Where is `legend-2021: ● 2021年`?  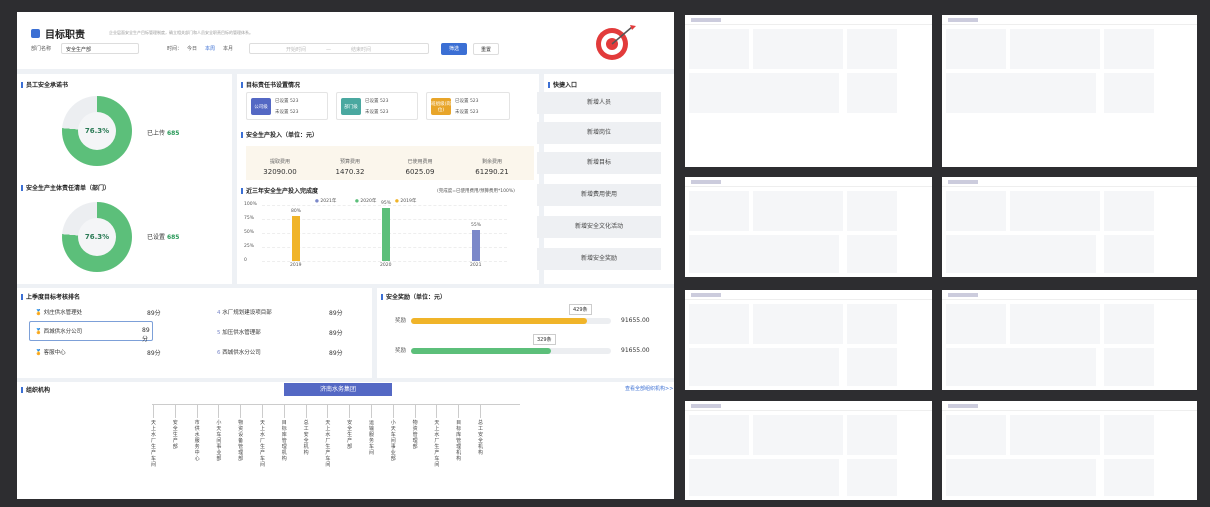
legend-2021: ● 2021年 is located at coordinates (326, 201).